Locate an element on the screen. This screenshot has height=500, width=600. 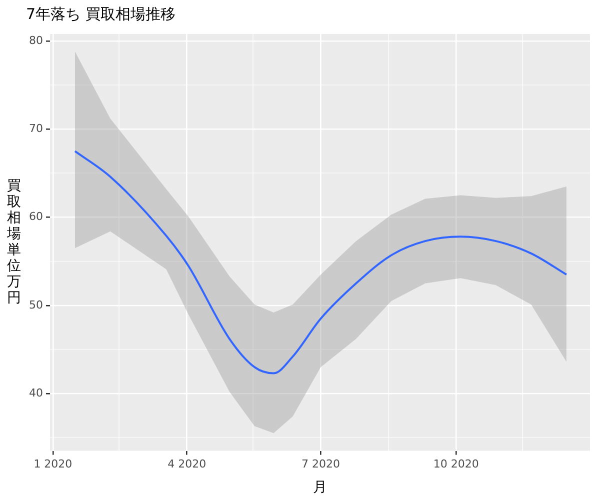
y-tick-label: 50 is located at coordinates (35, 305).